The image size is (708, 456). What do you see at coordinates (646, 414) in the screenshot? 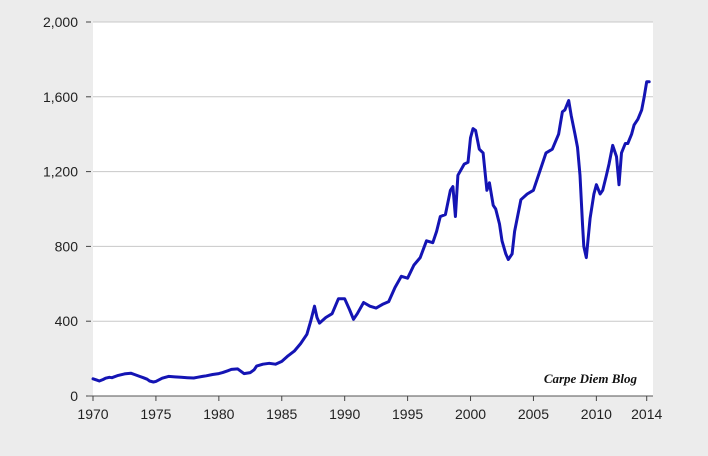
I see `x-tick-label: 2014` at bounding box center [646, 414].